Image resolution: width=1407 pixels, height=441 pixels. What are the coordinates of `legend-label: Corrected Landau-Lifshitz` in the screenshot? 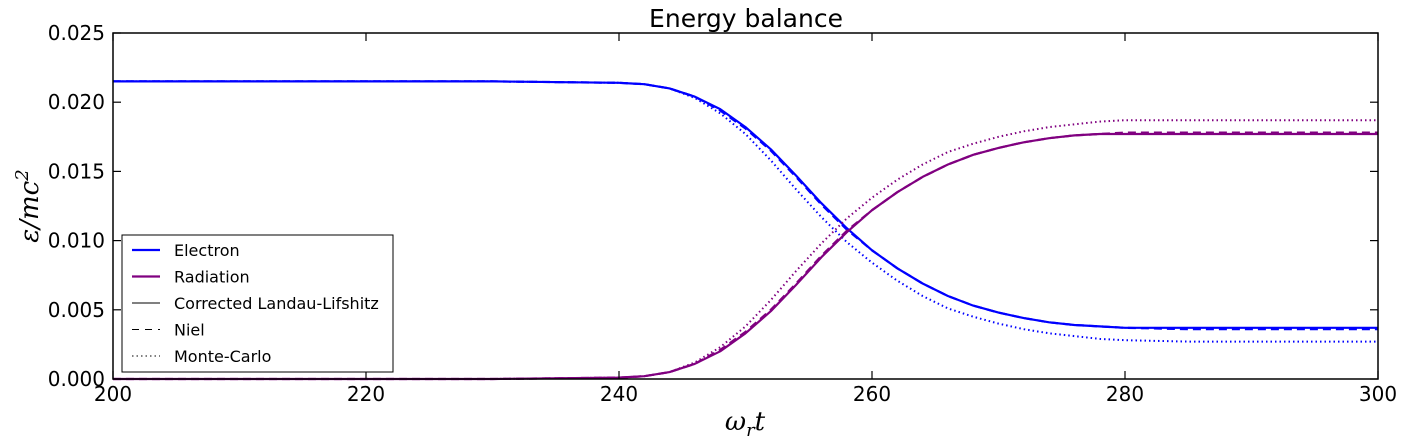 It's located at (276, 303).